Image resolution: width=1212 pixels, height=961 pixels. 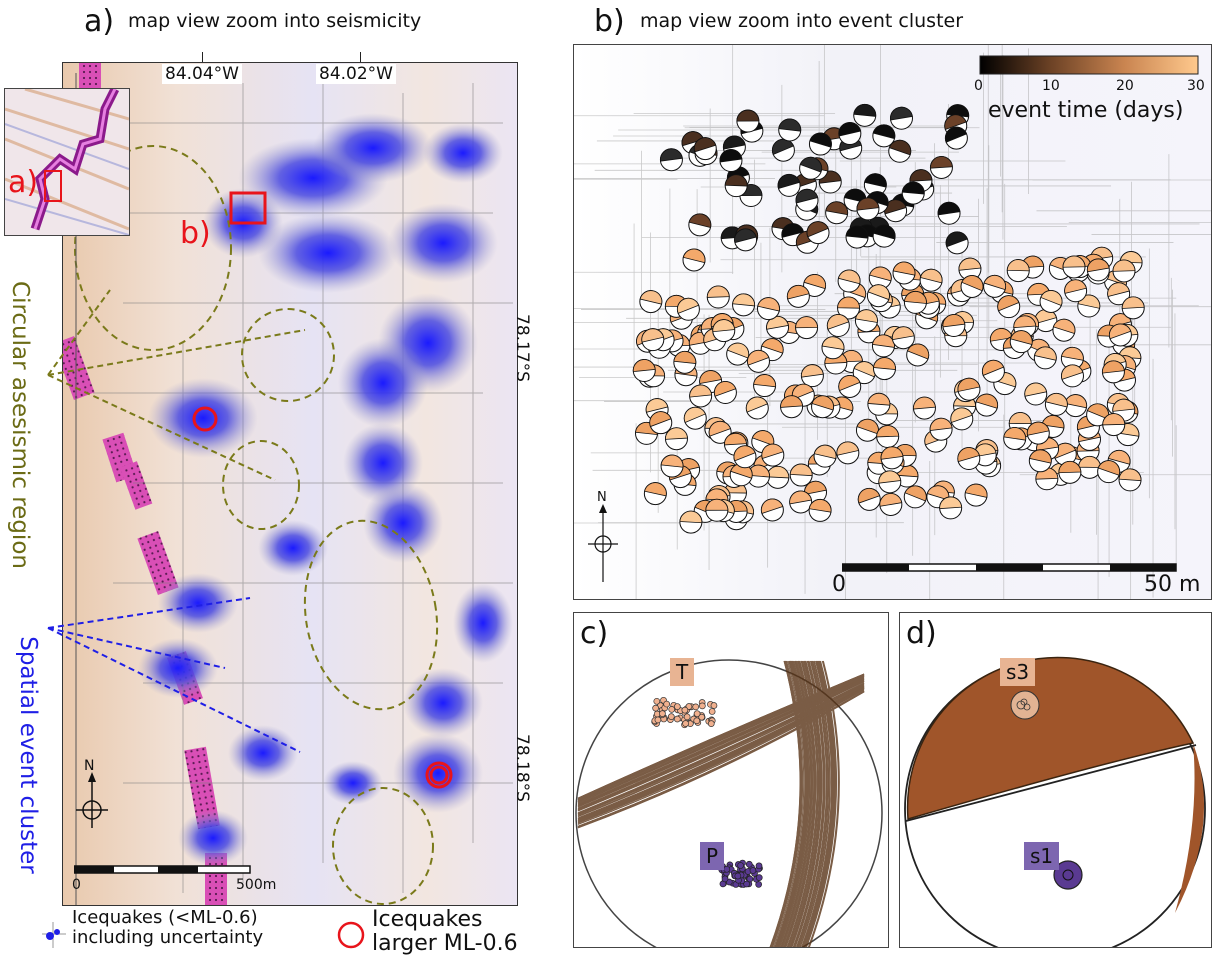 What do you see at coordinates (165, 917) in the screenshot?
I see `legend-small-line-1: Icequakes (<ML-0.6)` at bounding box center [165, 917].